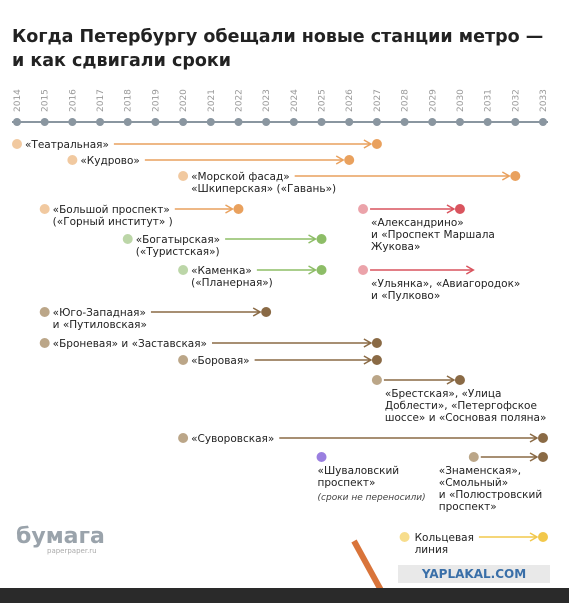  I want to click on year-label: 2032, so click(516, 100).